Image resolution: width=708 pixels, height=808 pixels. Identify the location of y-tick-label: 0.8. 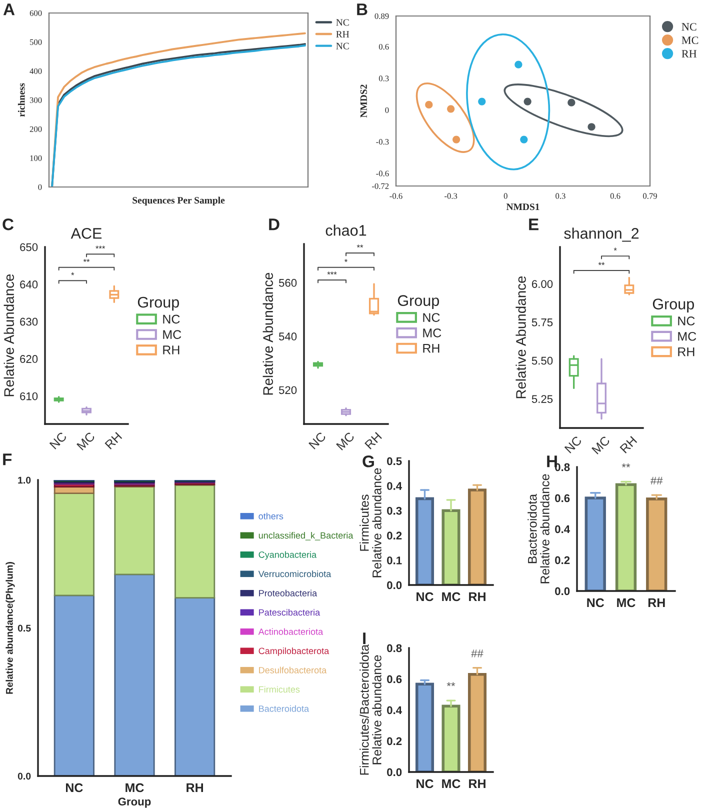
(394, 648).